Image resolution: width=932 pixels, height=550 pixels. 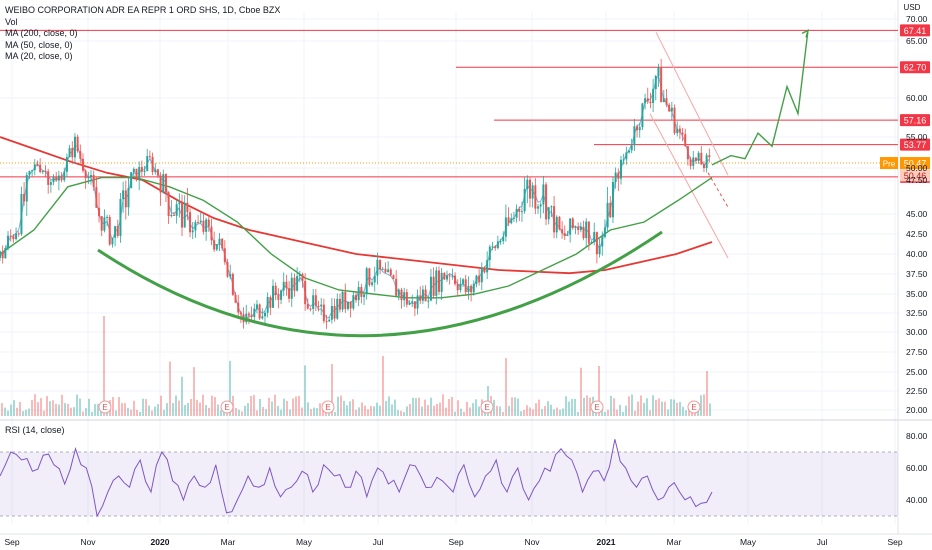 What do you see at coordinates (88, 542) in the screenshot?
I see `time-tick: Nov` at bounding box center [88, 542].